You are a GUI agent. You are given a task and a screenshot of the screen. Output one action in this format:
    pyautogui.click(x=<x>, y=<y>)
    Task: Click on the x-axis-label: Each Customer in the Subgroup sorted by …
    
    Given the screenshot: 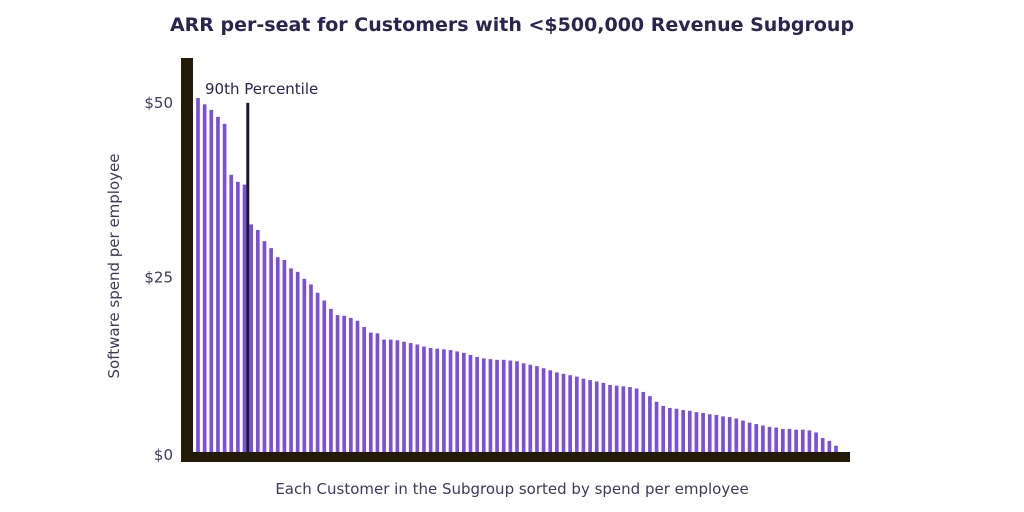 What is the action you would take?
    pyautogui.click(x=512, y=489)
    